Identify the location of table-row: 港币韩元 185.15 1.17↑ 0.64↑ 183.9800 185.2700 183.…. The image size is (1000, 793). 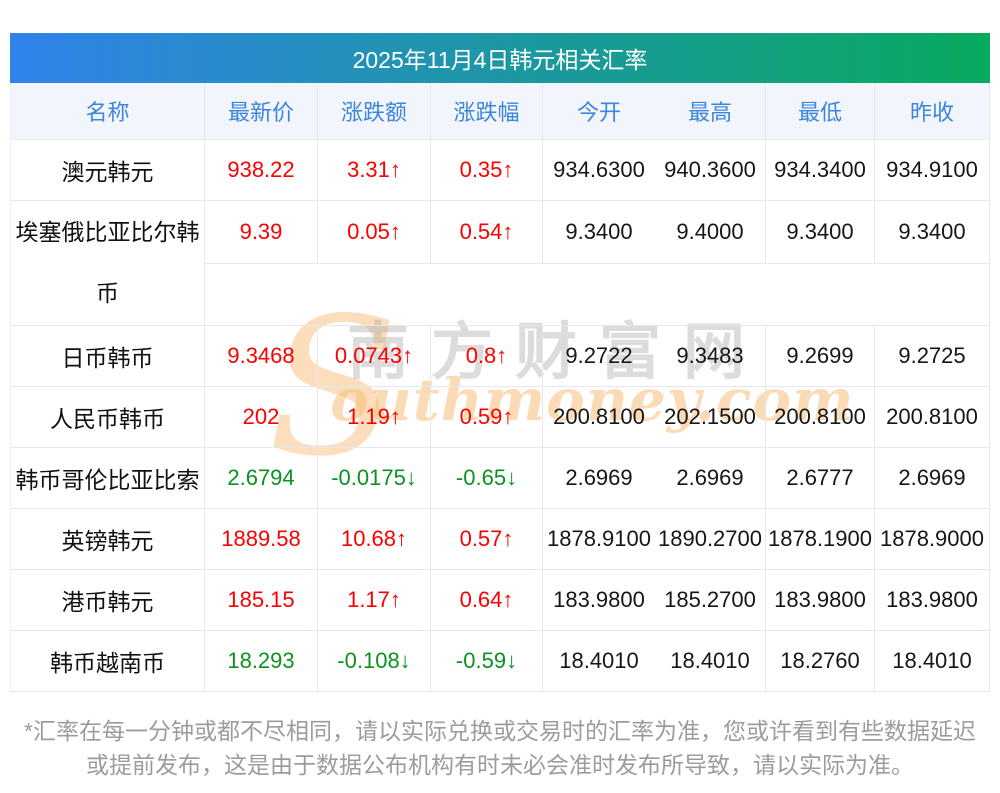
(500, 600).